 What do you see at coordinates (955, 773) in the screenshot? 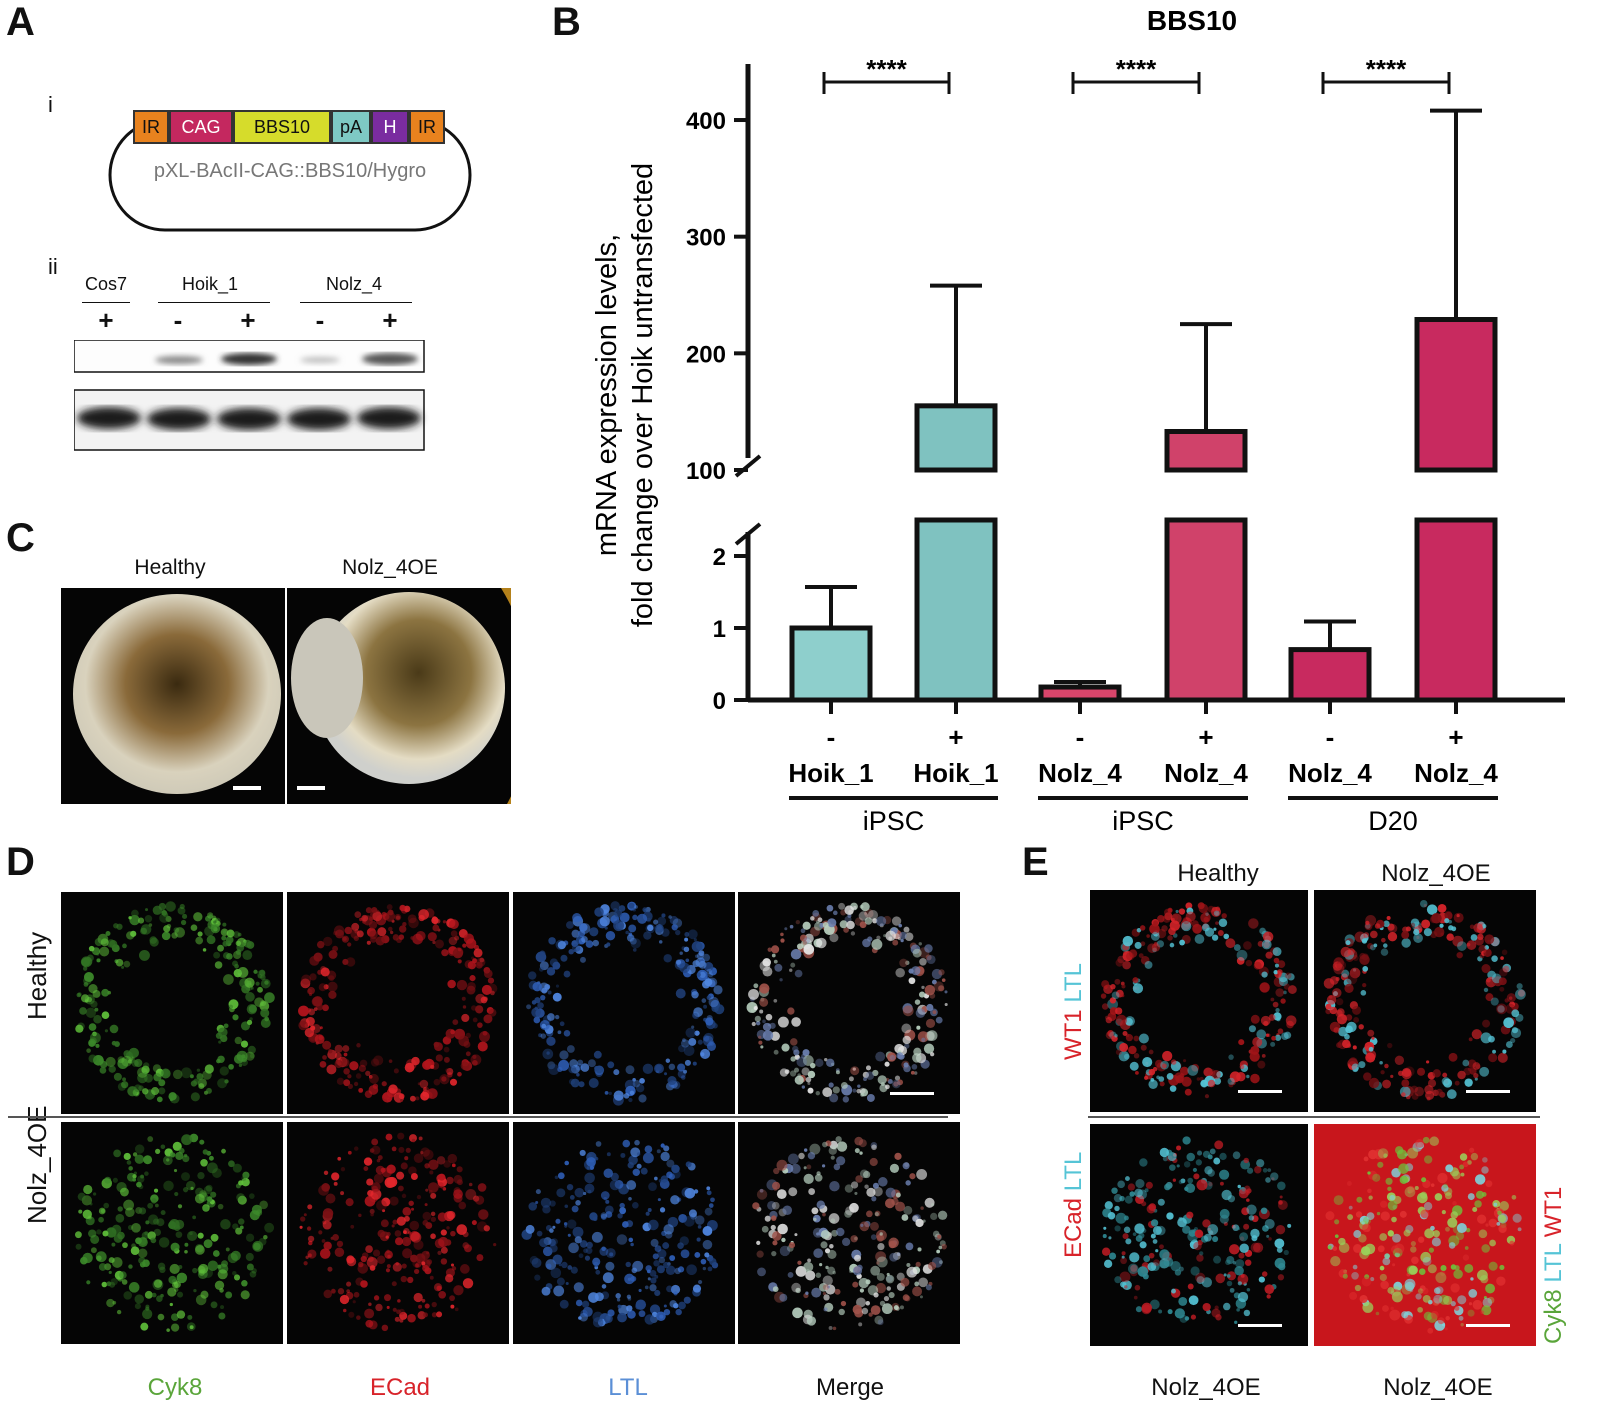
I see `x-line-label: Hoik_1` at bounding box center [955, 773].